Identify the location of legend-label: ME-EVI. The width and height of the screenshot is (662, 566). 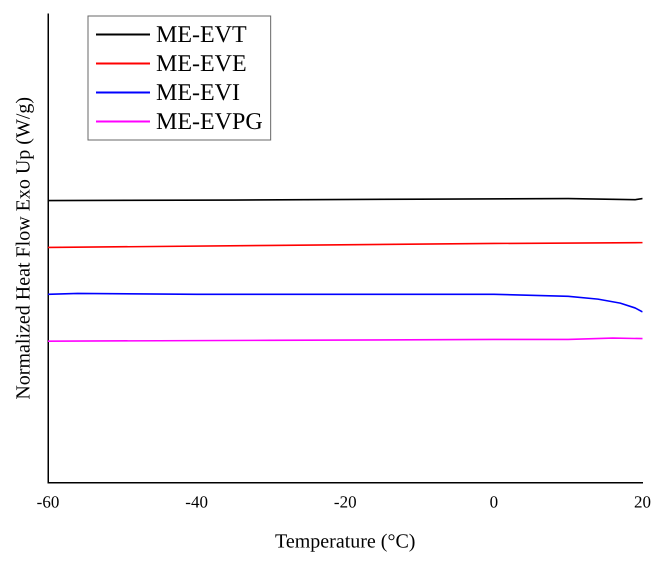
(198, 93).